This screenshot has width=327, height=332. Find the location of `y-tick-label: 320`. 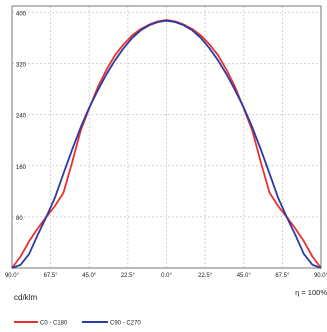

y-tick-label: 320 is located at coordinates (21, 66).